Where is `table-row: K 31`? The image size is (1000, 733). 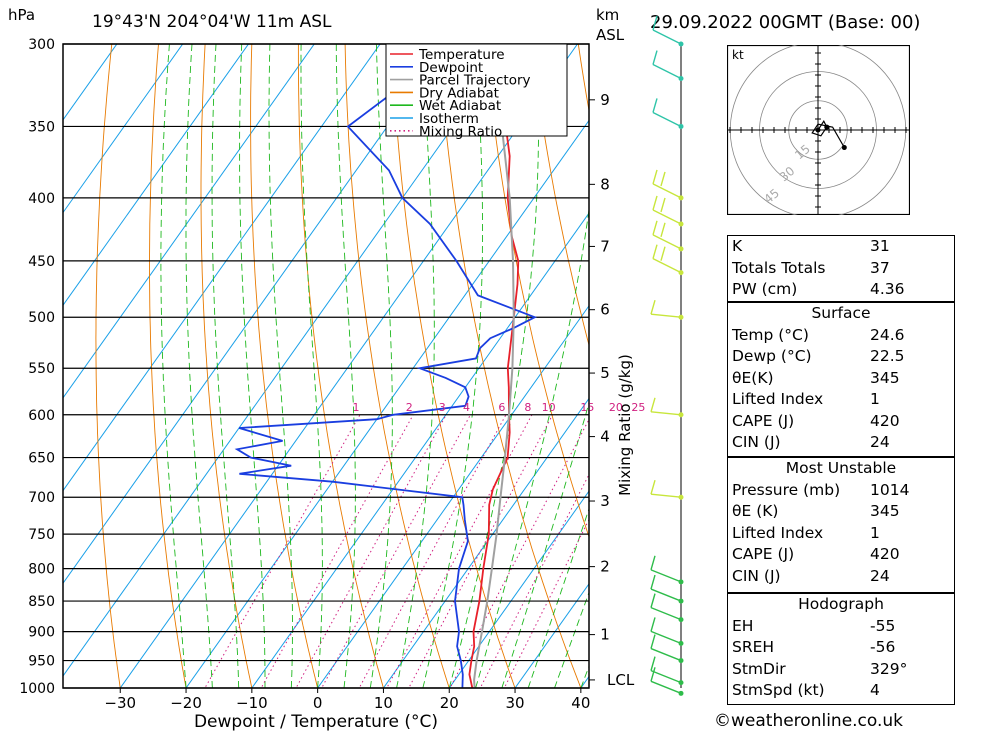
table-row: K 31 is located at coordinates (841, 247).